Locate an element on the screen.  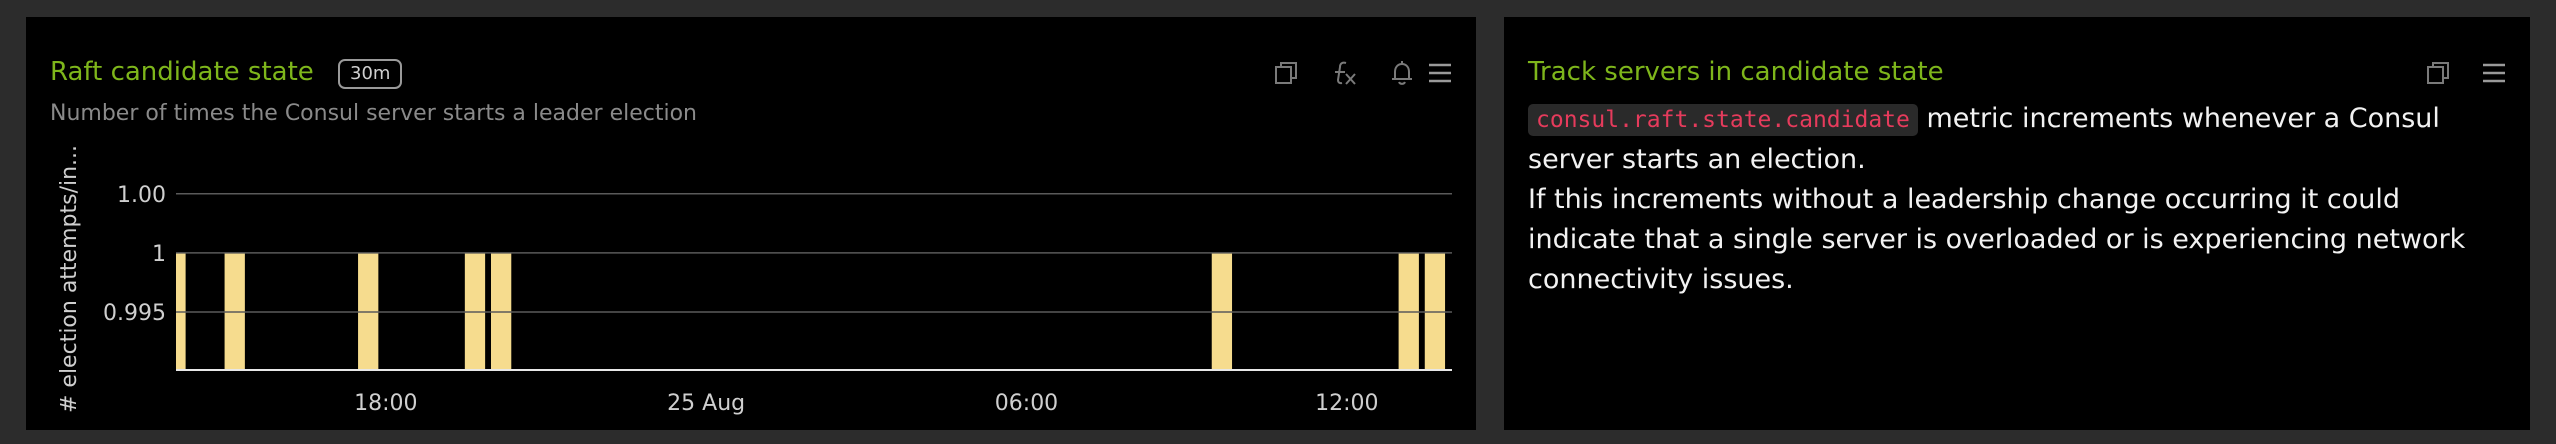
metric-code: consul.raft.state.candidate is located at coordinates (1723, 120).